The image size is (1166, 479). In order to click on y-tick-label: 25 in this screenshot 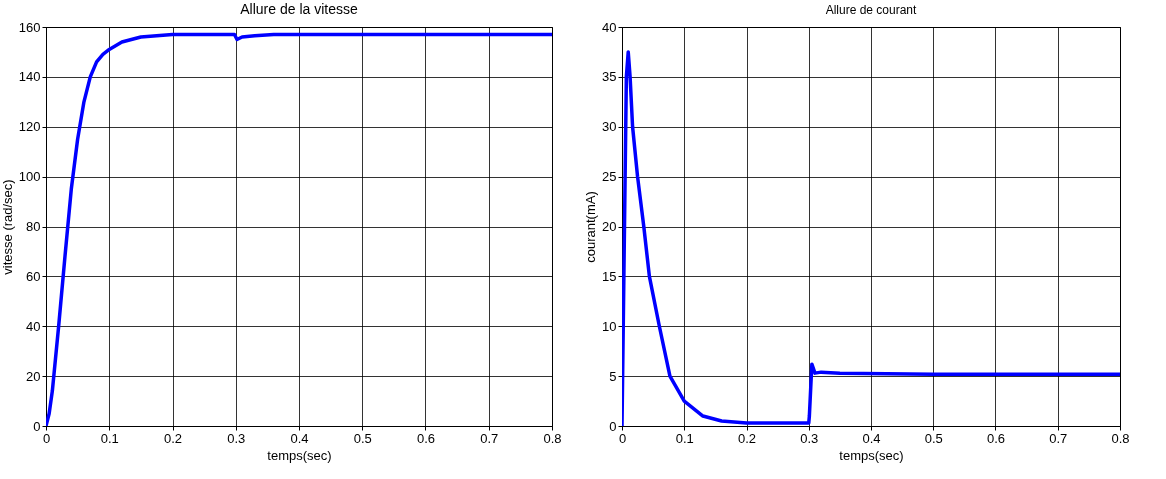, I will do `click(609, 177)`.